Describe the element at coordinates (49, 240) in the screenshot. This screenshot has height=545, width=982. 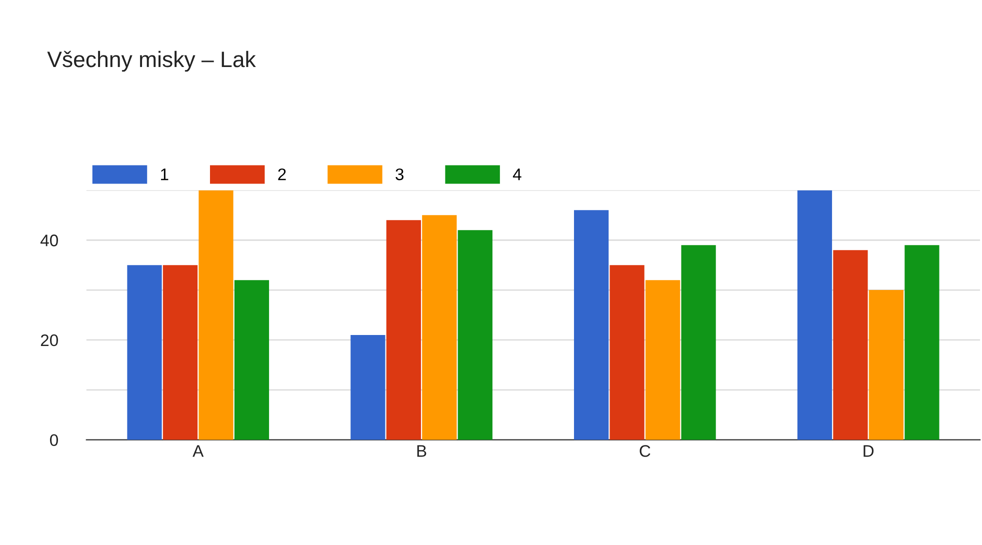
I see `y-tick-label: 40` at that location.